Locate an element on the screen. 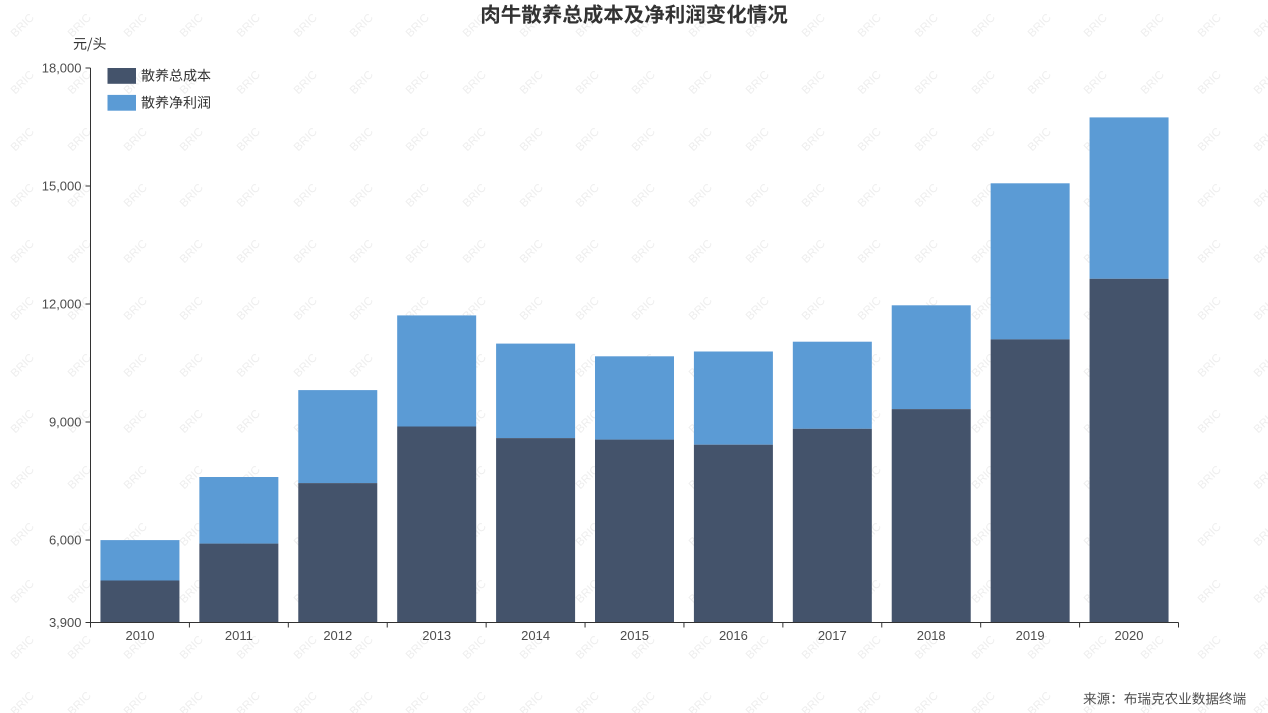  svg-text: 18,000 is located at coordinates (62, 68).